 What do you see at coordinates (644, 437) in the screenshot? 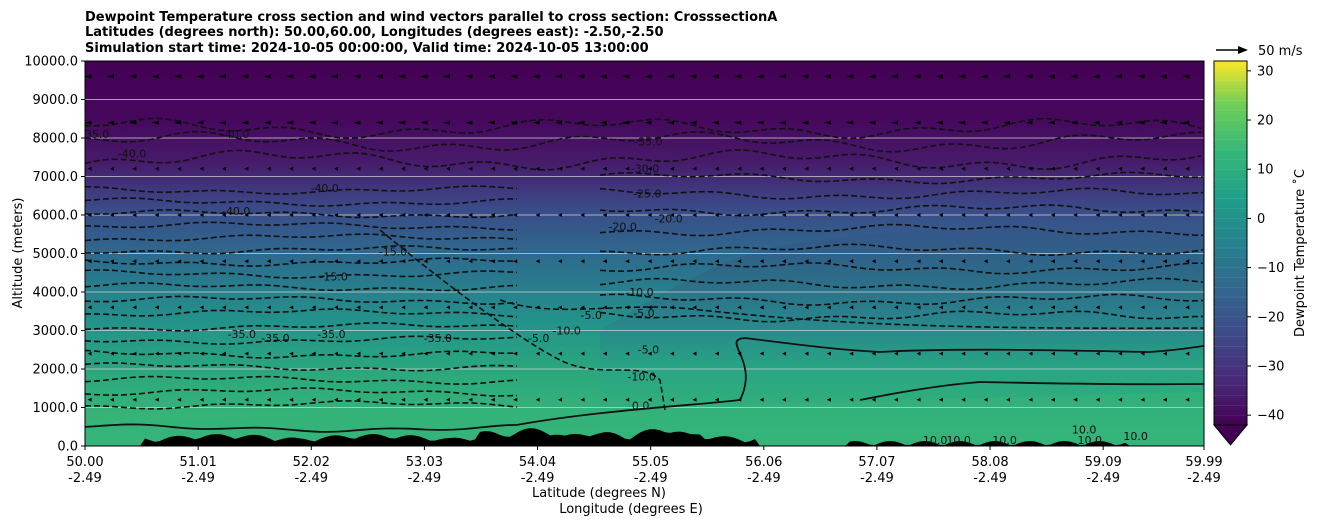
I see `terrain` at bounding box center [644, 437].